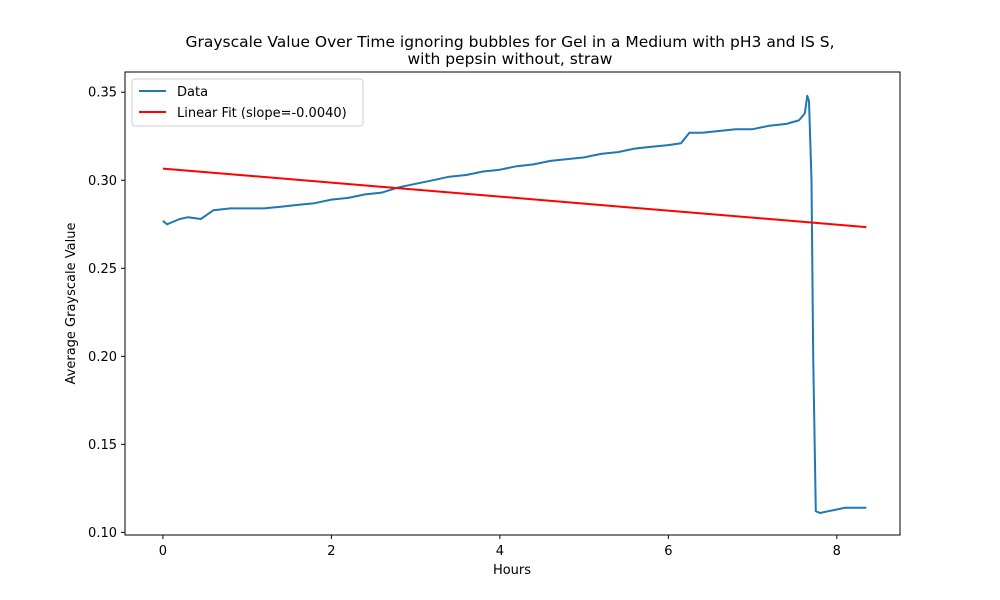  I want to click on x-axis: 0 2 4 6 8, so click(500, 547).